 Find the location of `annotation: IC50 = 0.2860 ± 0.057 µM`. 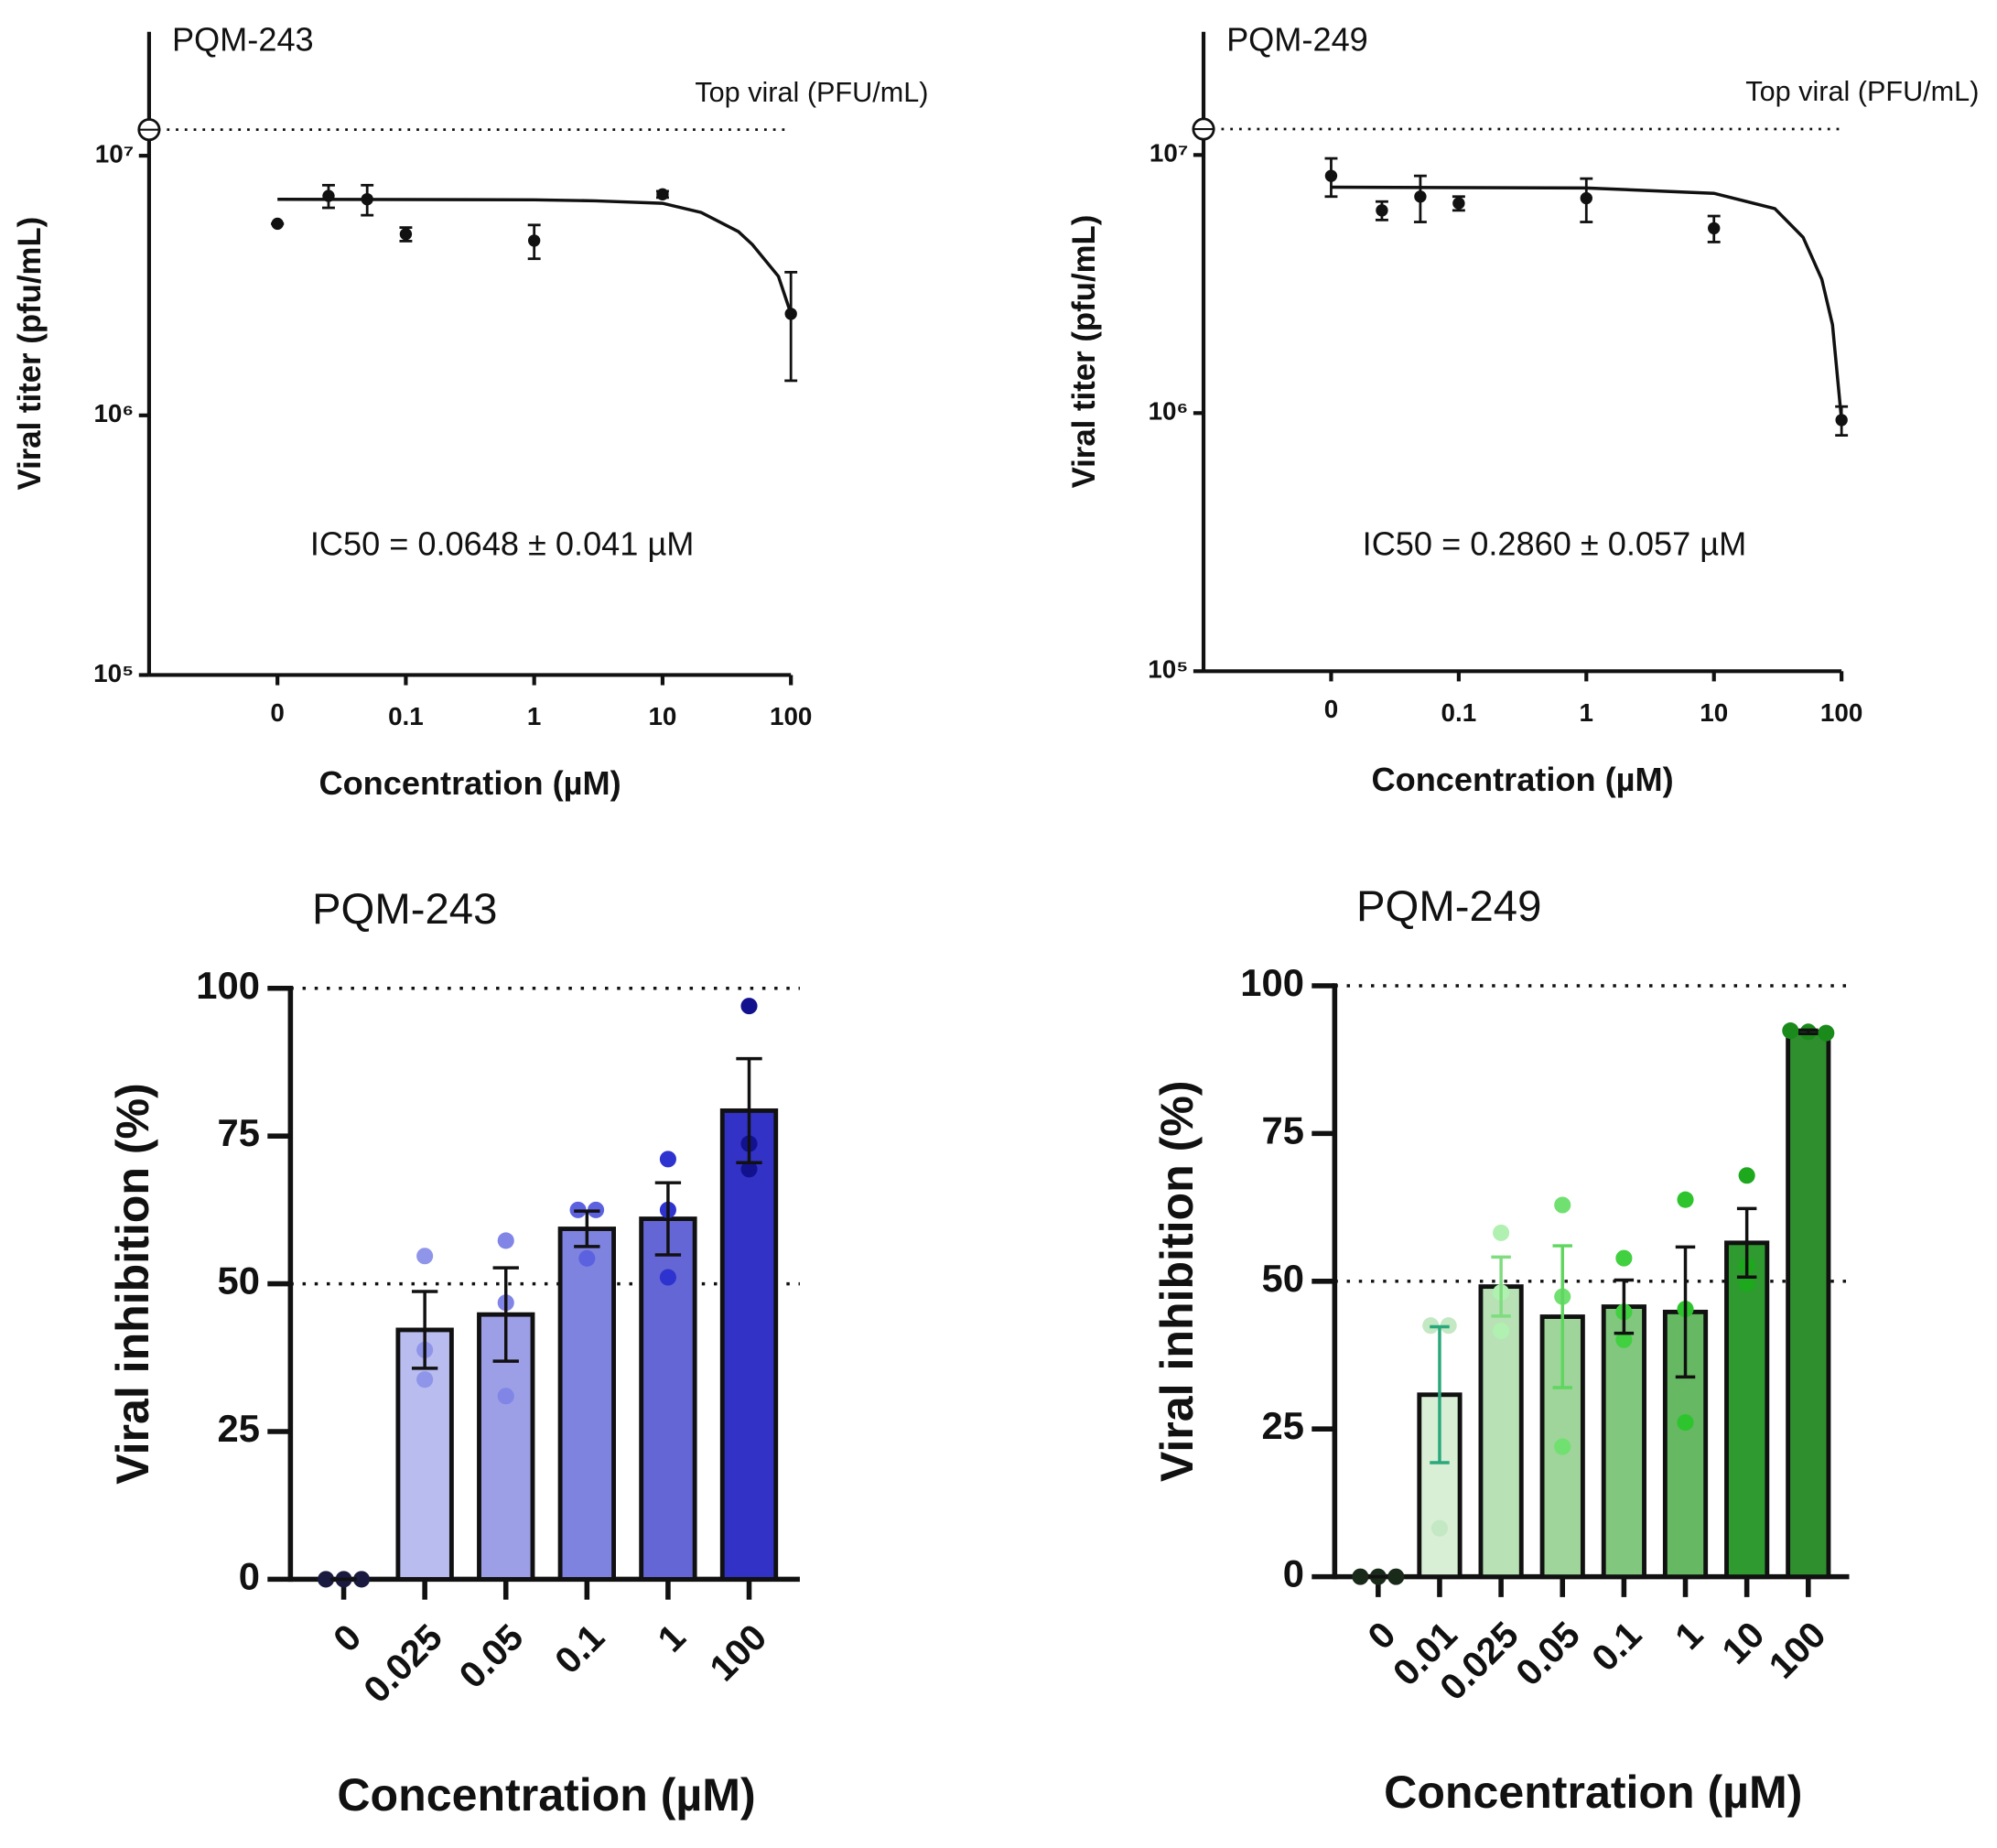

annotation: IC50 = 0.2860 ± 0.057 µM is located at coordinates (1555, 543).